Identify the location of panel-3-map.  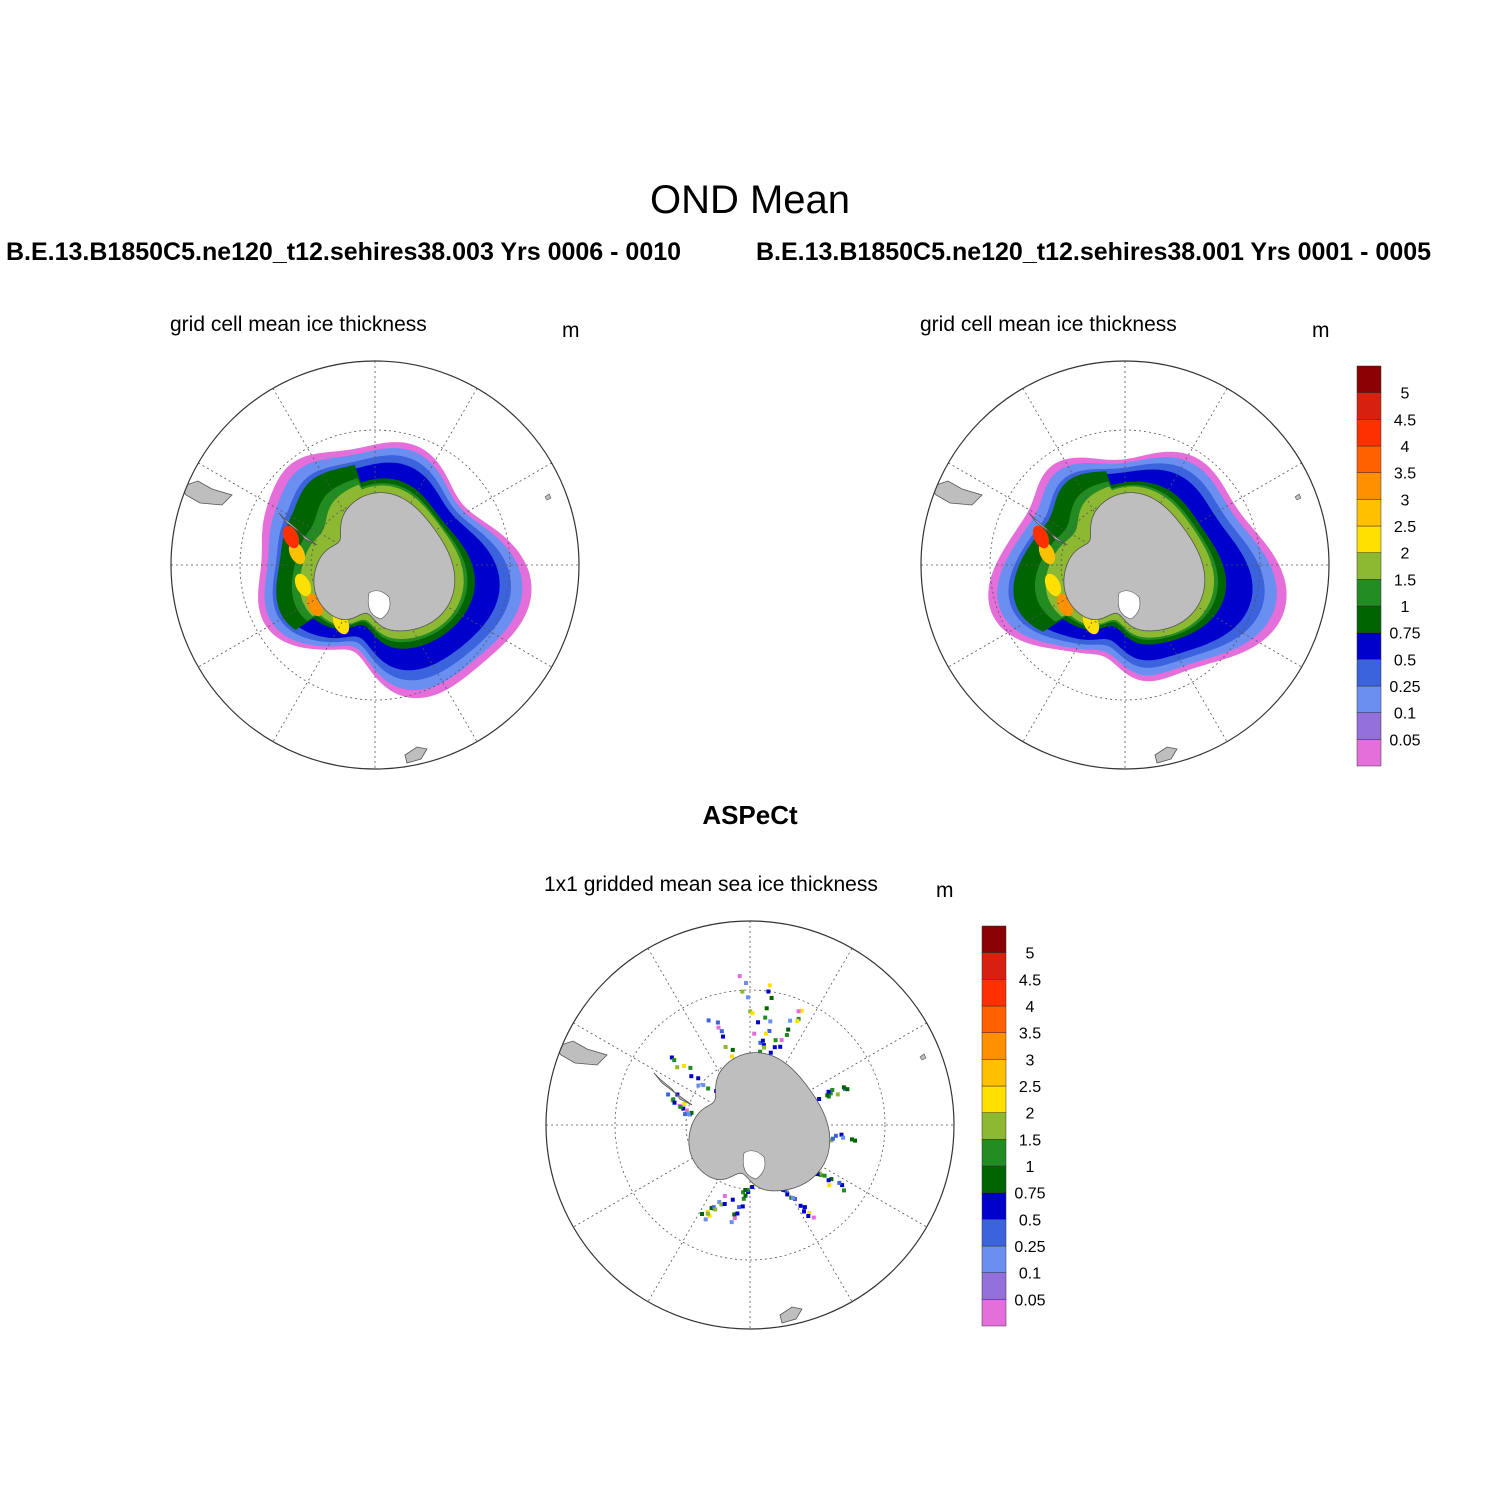
(750, 1125).